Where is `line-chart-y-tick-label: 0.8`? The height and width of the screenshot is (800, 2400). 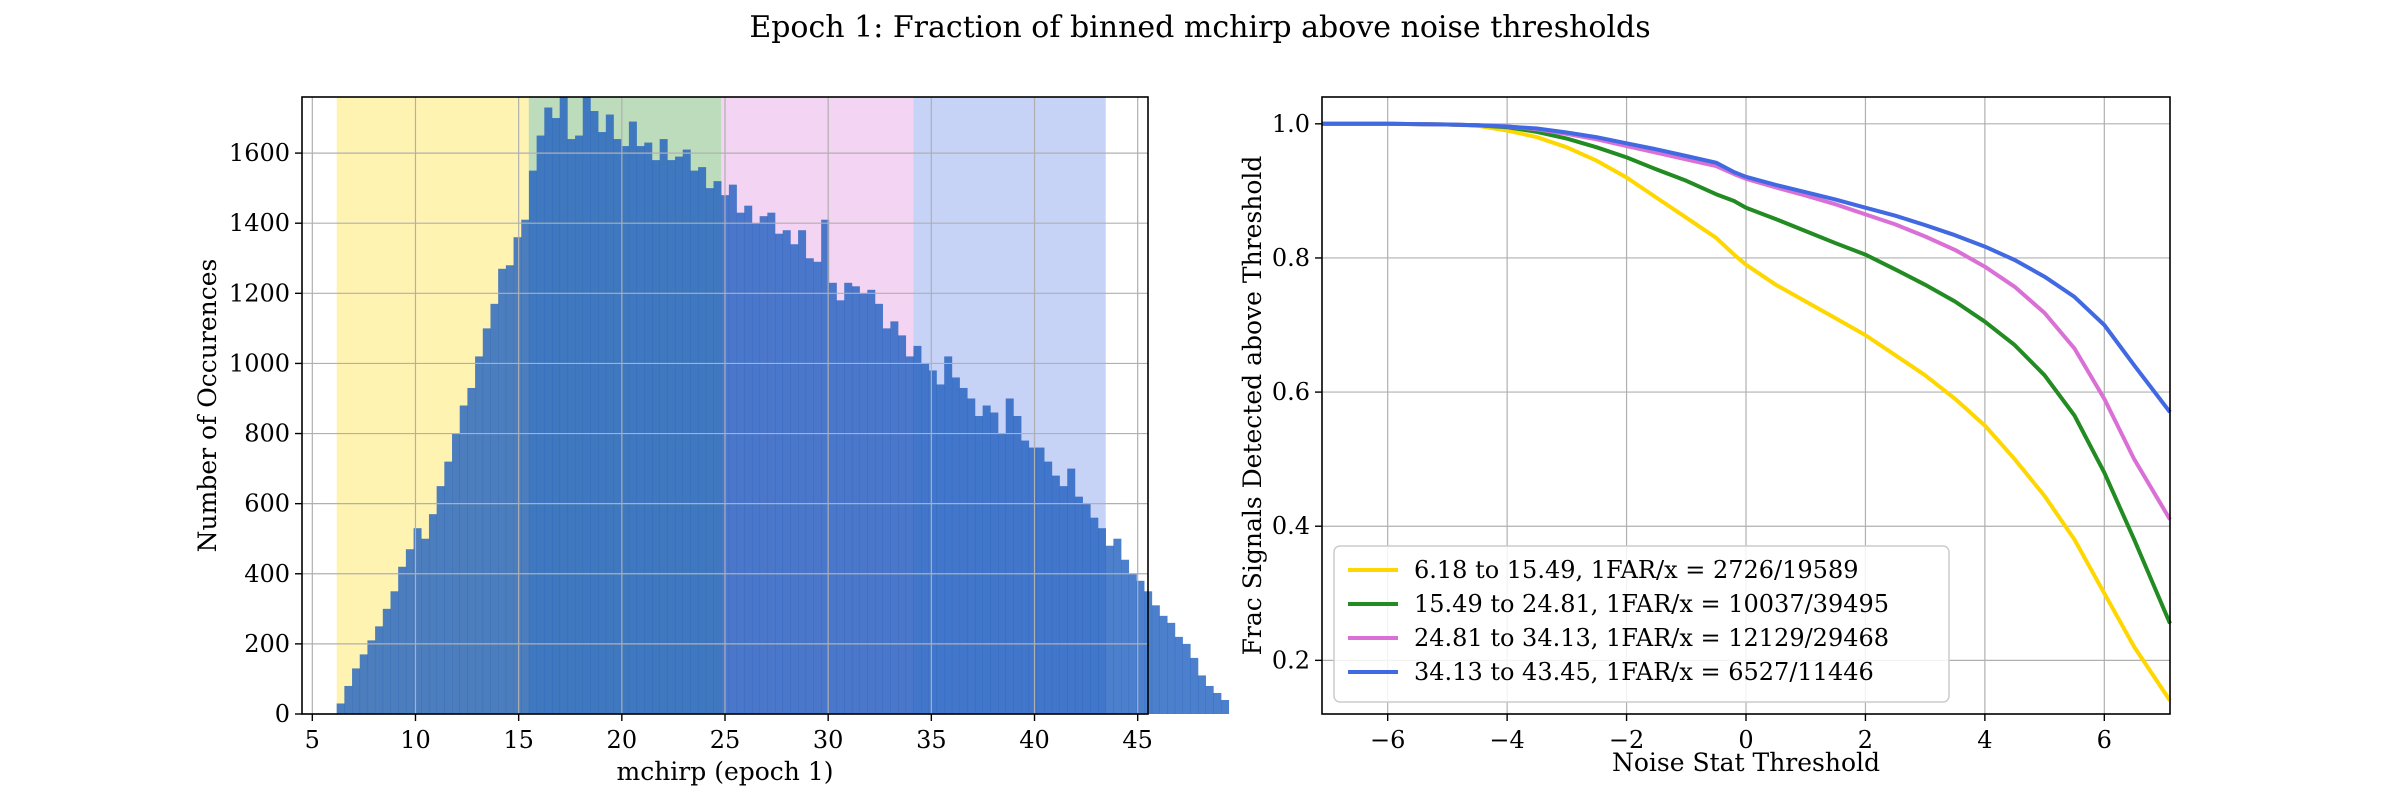
line-chart-y-tick-label: 0.8 is located at coordinates (1291, 258).